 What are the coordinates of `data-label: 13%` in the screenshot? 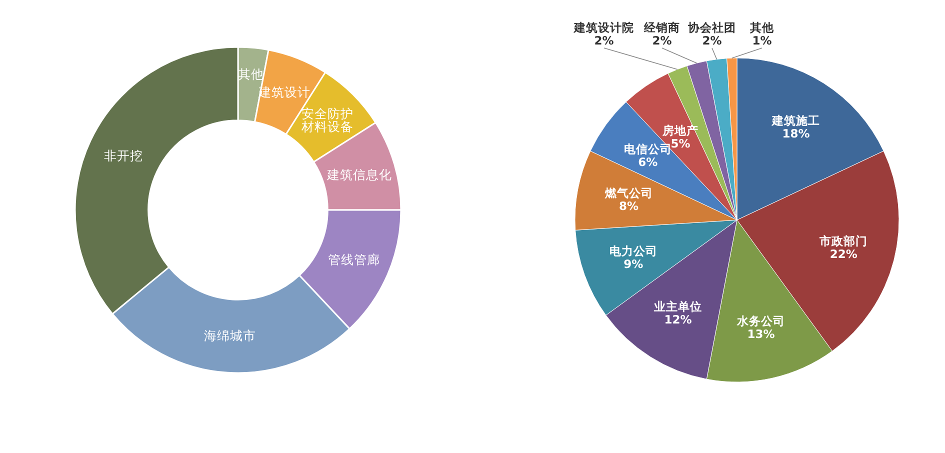 It's located at (761, 334).